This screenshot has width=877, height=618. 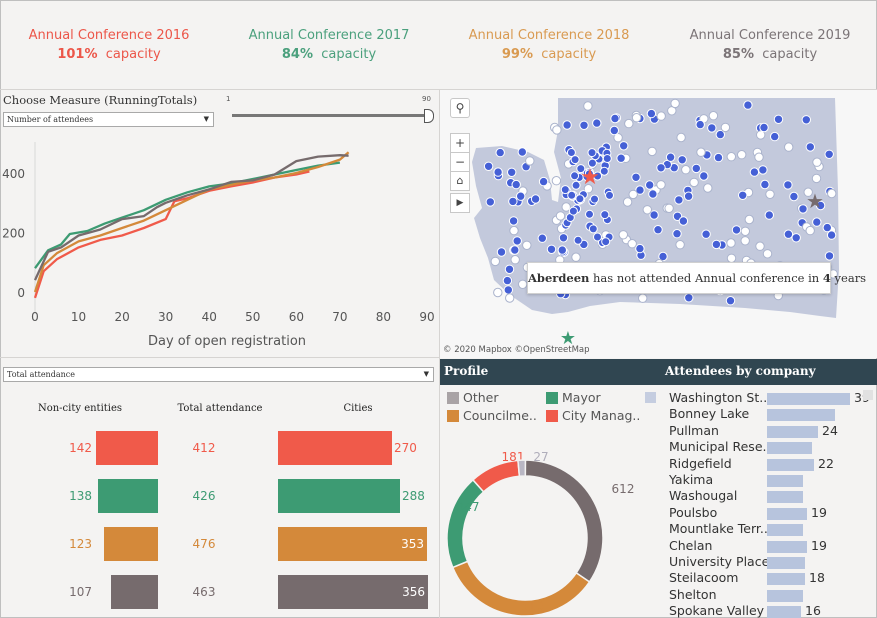 I want to click on slider-handle, so click(x=429, y=116).